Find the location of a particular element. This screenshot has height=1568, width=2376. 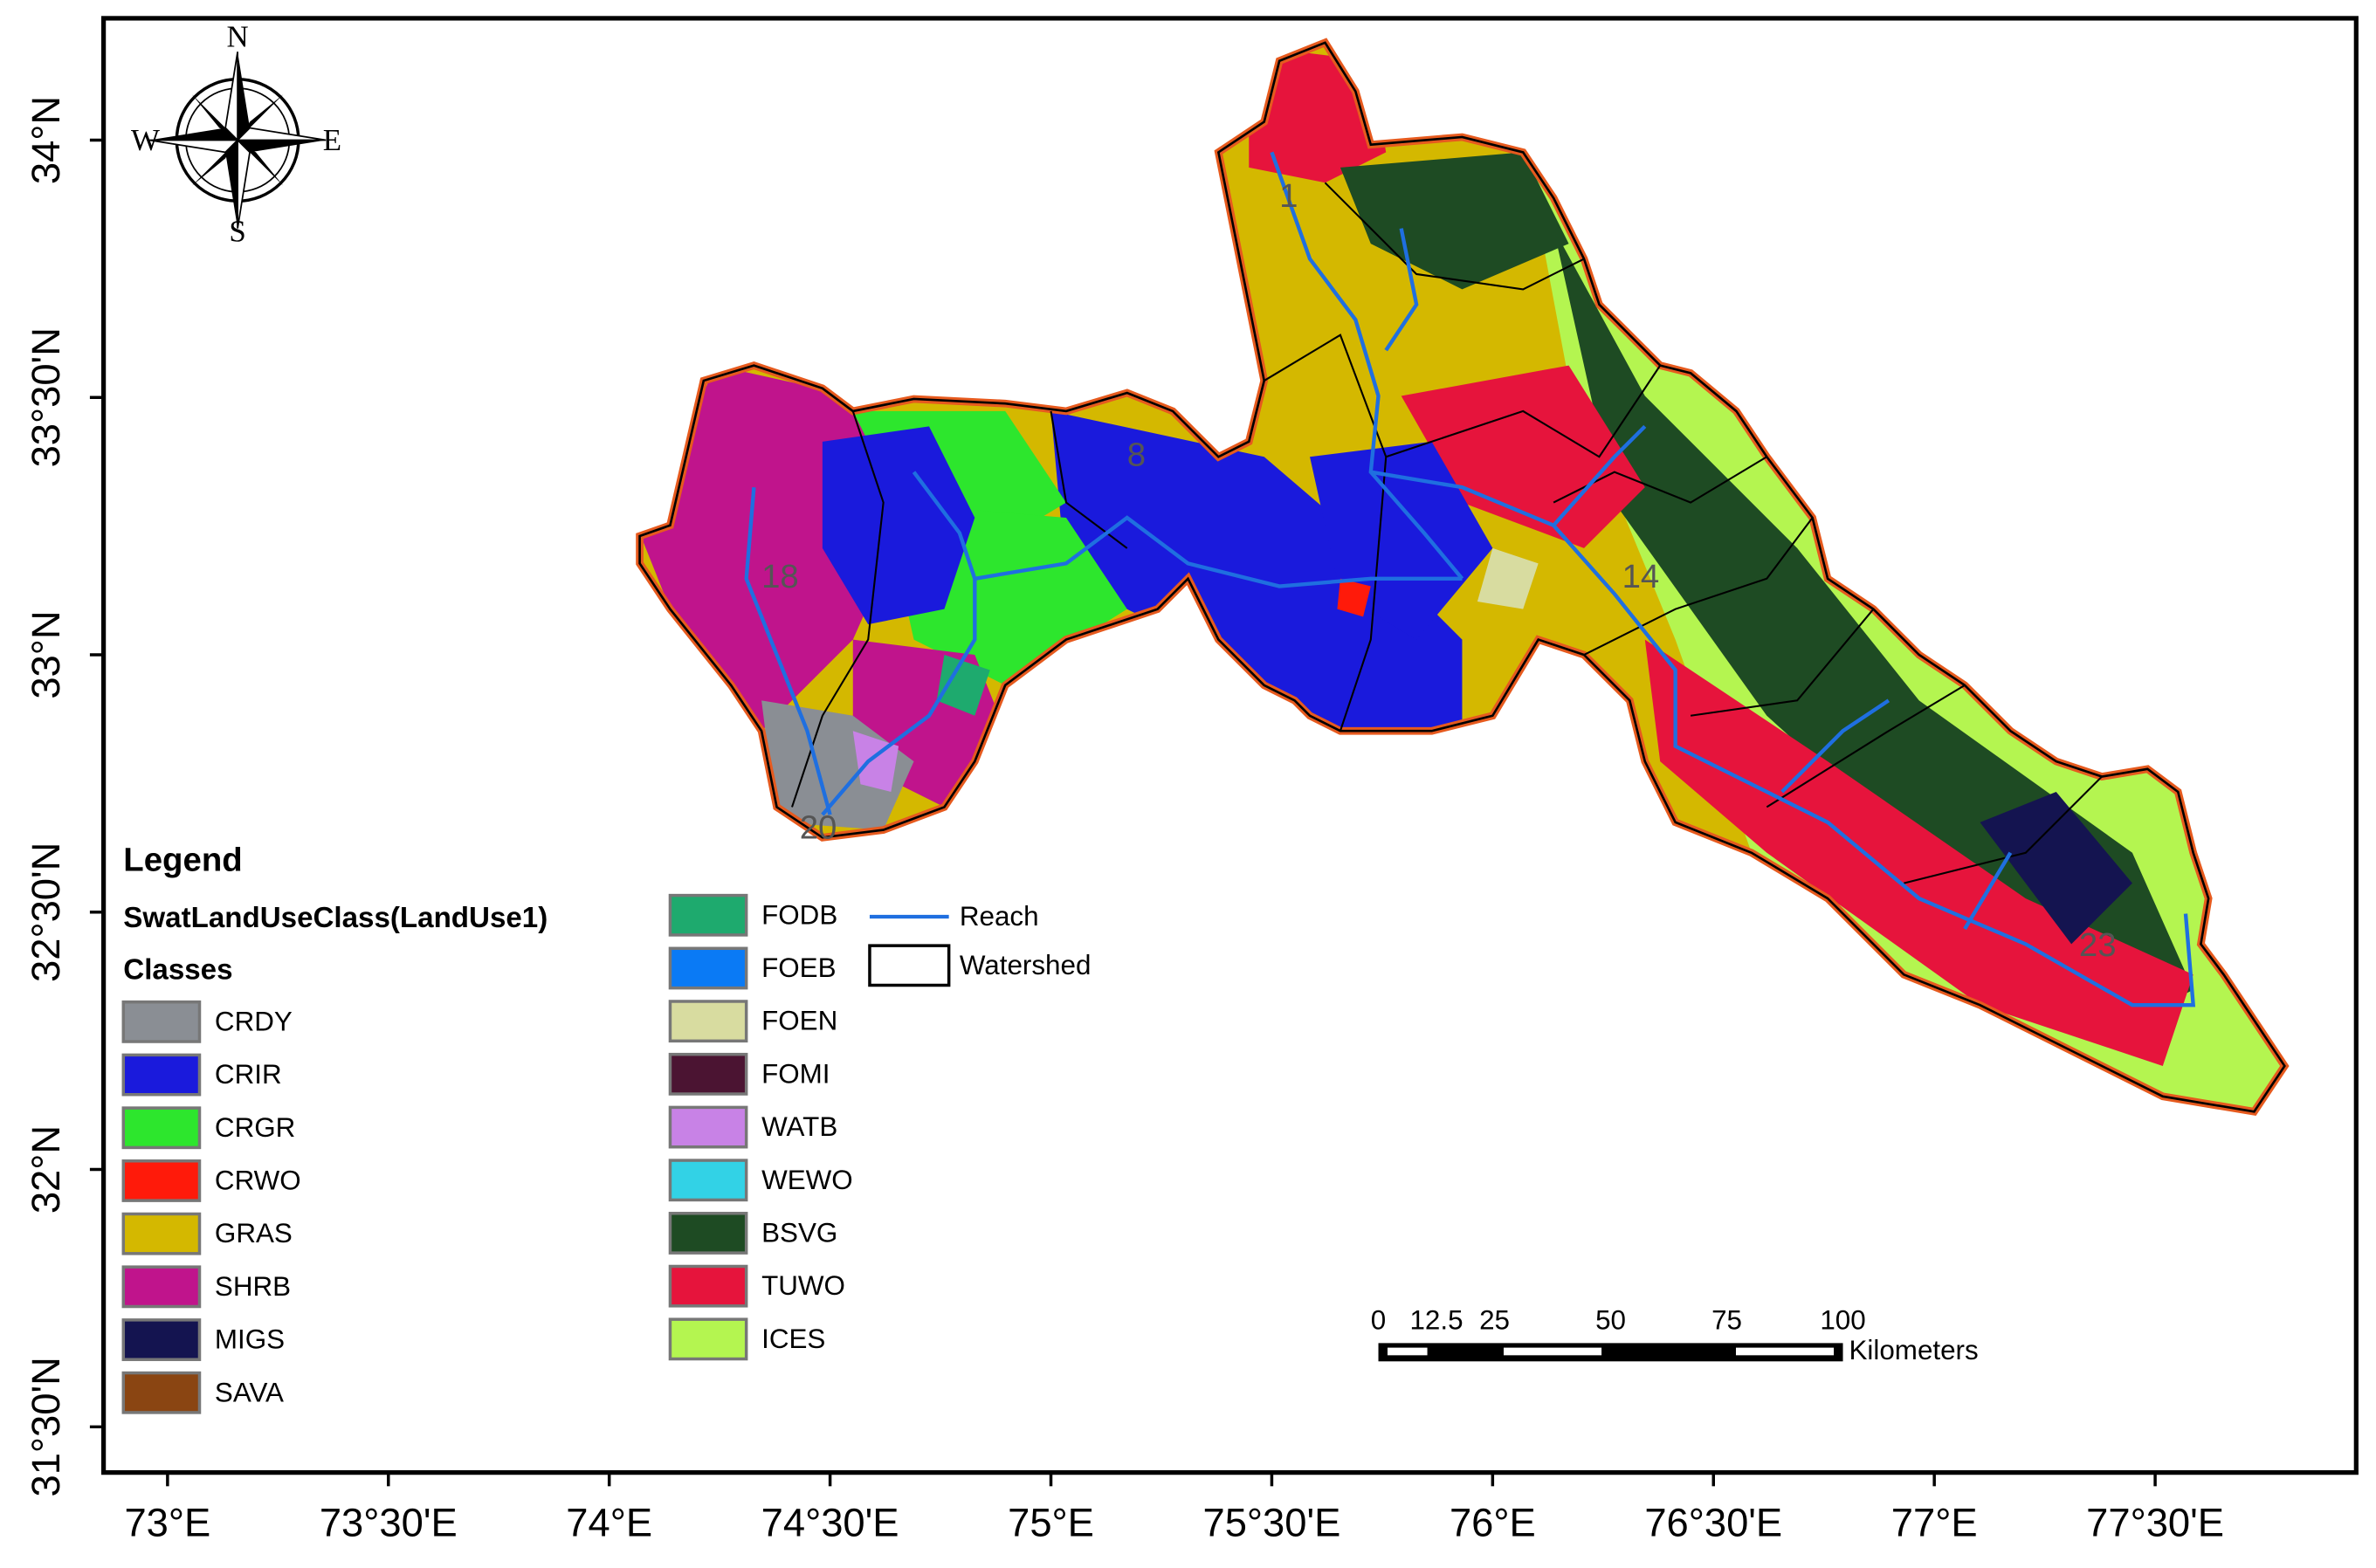

legend-label: FOEN is located at coordinates (799, 1021).